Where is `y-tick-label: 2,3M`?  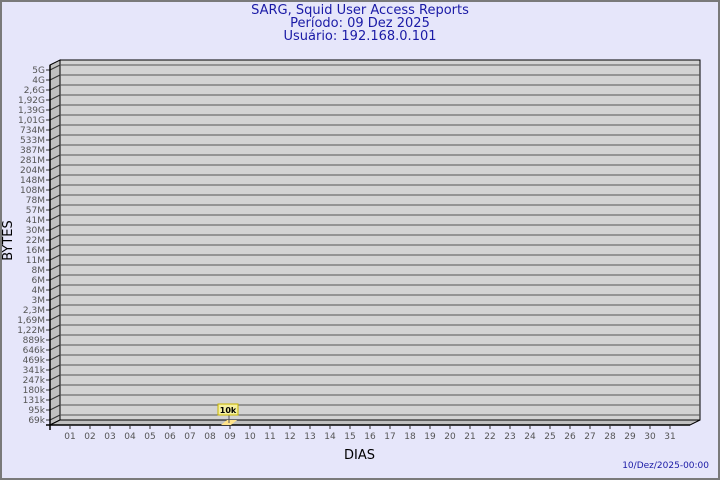
y-tick-label: 2,3M is located at coordinates (34, 311).